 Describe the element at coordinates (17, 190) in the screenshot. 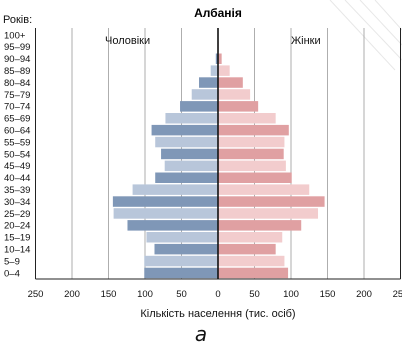

I see `age-group-label: 35–39` at that location.